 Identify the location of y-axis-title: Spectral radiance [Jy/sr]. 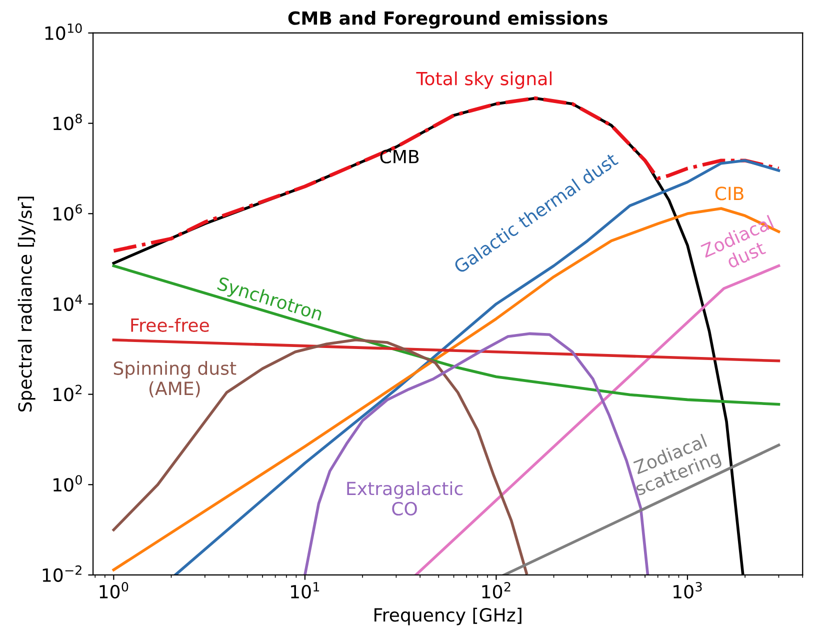
(27, 304).